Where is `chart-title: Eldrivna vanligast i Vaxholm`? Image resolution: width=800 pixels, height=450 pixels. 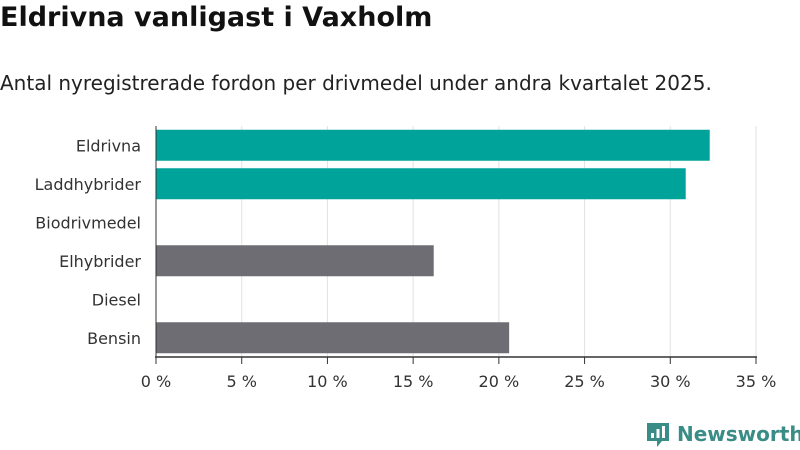 chart-title: Eldrivna vanligast i Vaxholm is located at coordinates (216, 17).